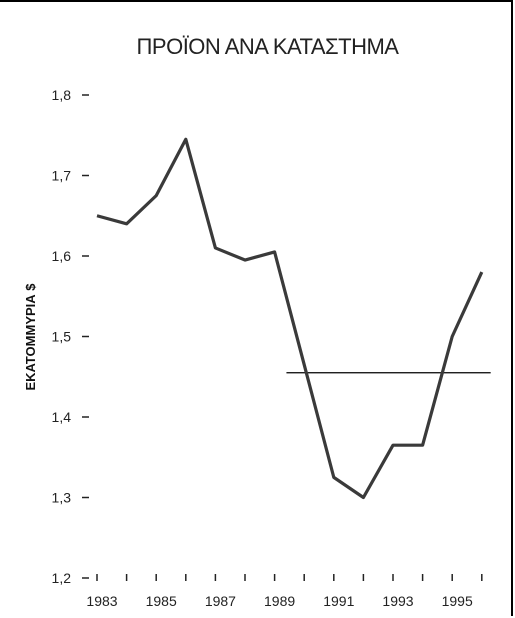 This screenshot has height=618, width=515. What do you see at coordinates (101, 601) in the screenshot?
I see `x-tick-label: 1983` at bounding box center [101, 601].